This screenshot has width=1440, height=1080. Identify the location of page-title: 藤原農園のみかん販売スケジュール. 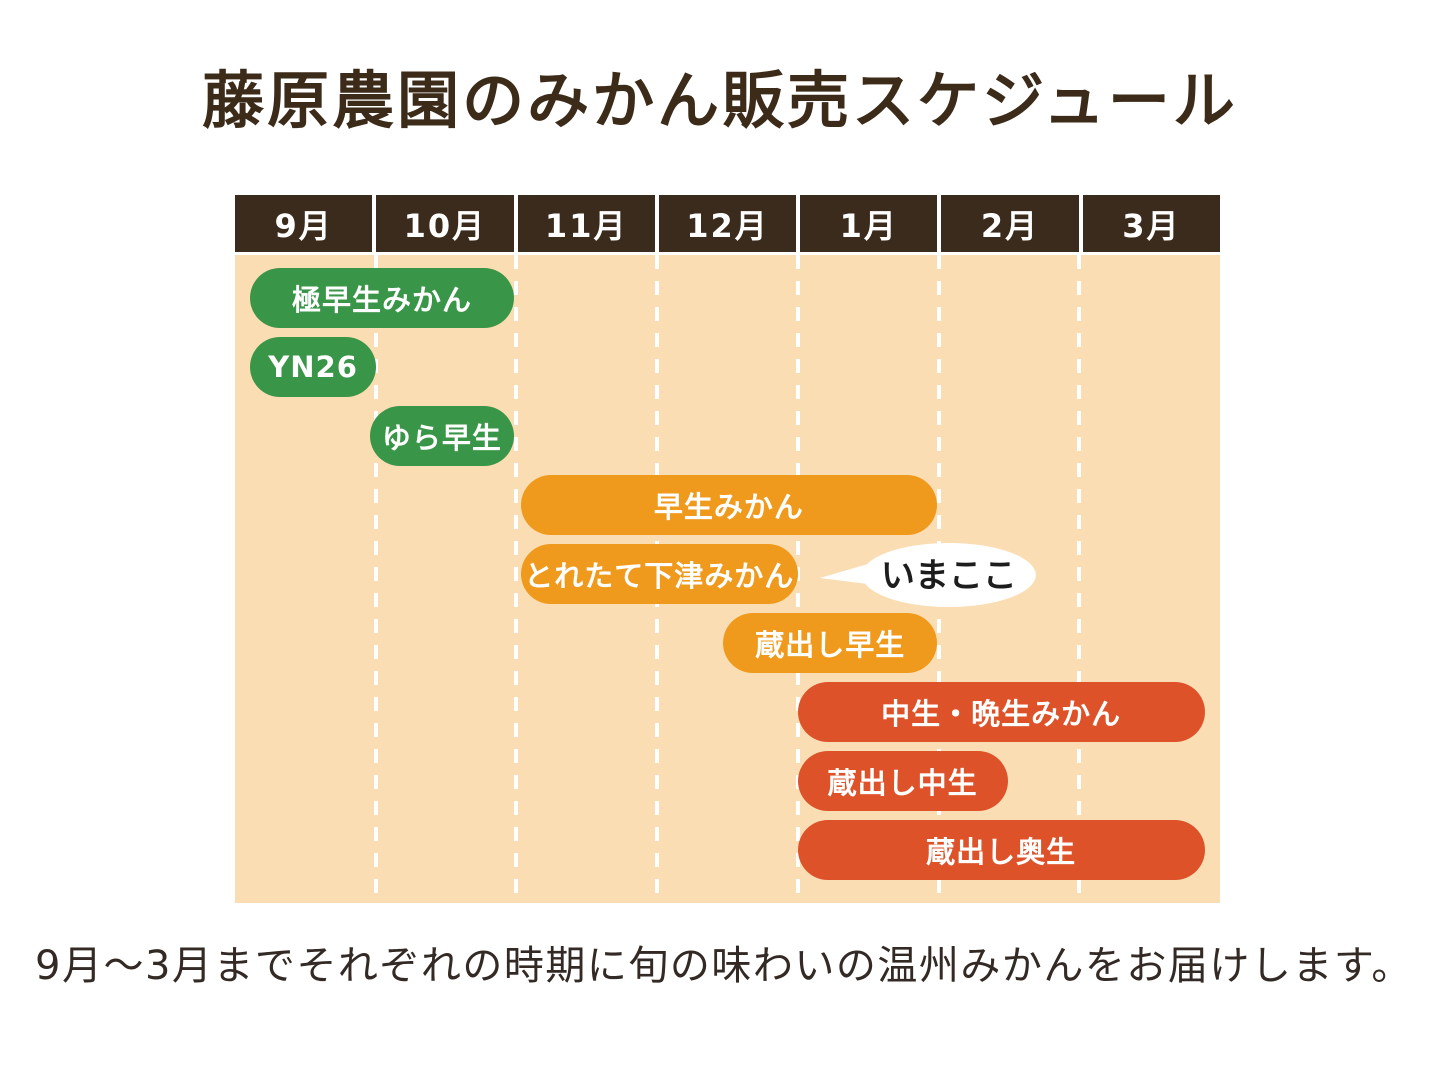
(720, 100).